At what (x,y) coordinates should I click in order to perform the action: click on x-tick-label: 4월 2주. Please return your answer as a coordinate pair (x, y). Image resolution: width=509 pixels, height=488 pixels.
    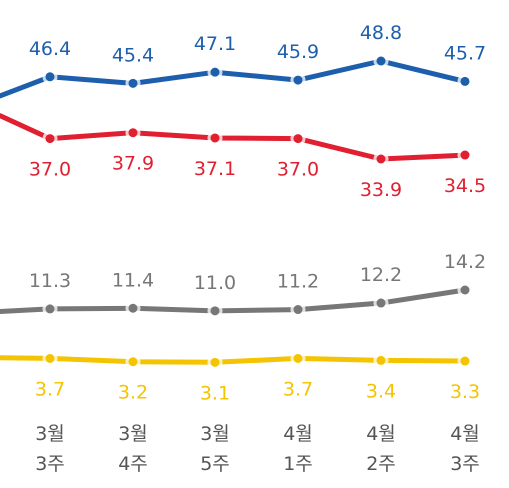
    Looking at the image, I should click on (381, 449).